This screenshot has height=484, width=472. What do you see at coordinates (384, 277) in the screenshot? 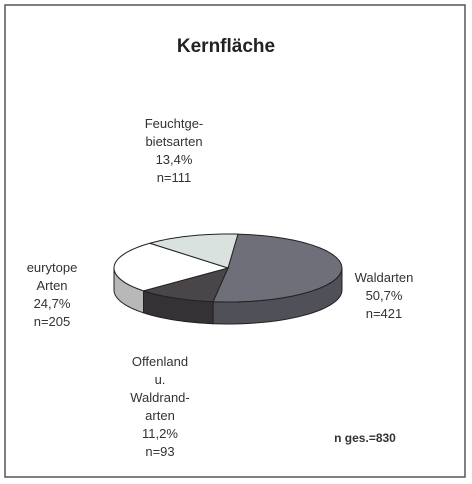
I see `category-label: Waldarten` at bounding box center [384, 277].